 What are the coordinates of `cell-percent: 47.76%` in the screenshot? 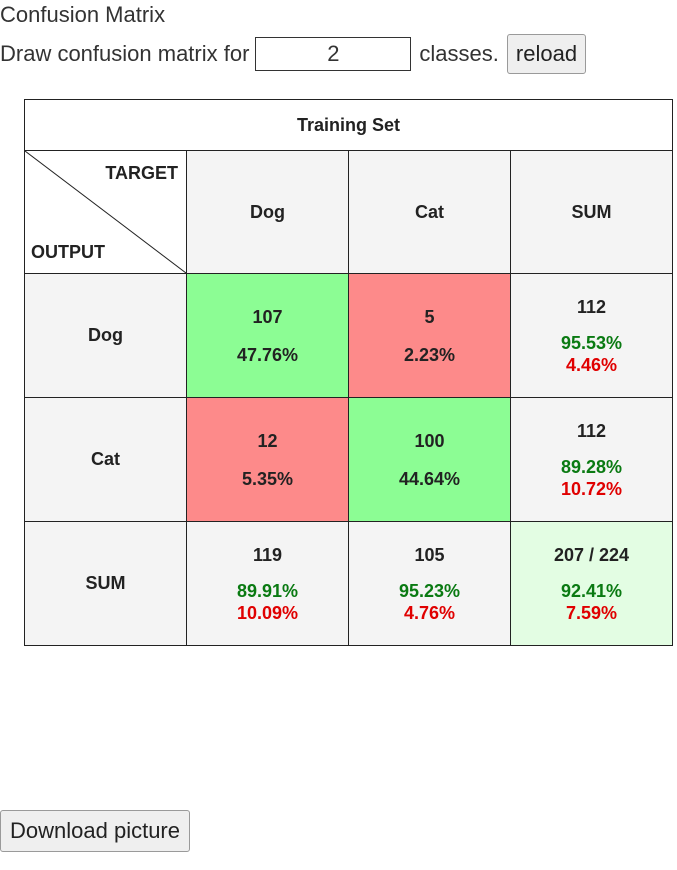 It's located at (267, 354).